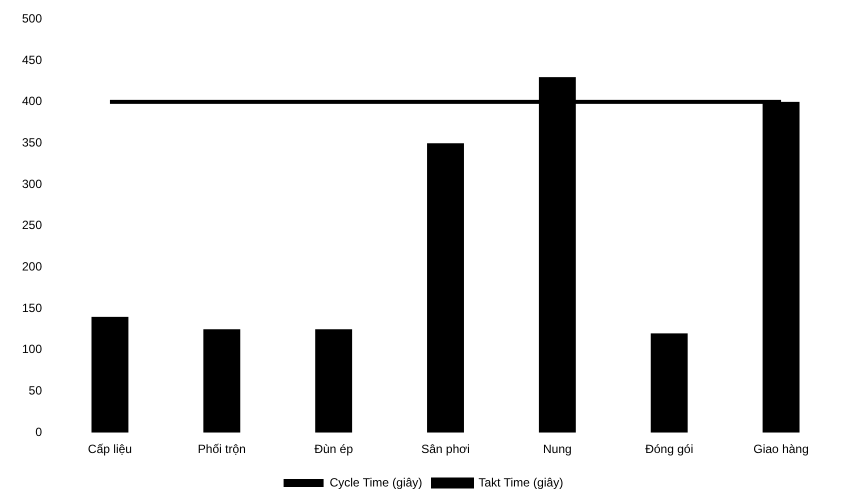 The width and height of the screenshot is (867, 504). Describe the element at coordinates (222, 449) in the screenshot. I see `x-tick-label: Phối trộn` at that location.